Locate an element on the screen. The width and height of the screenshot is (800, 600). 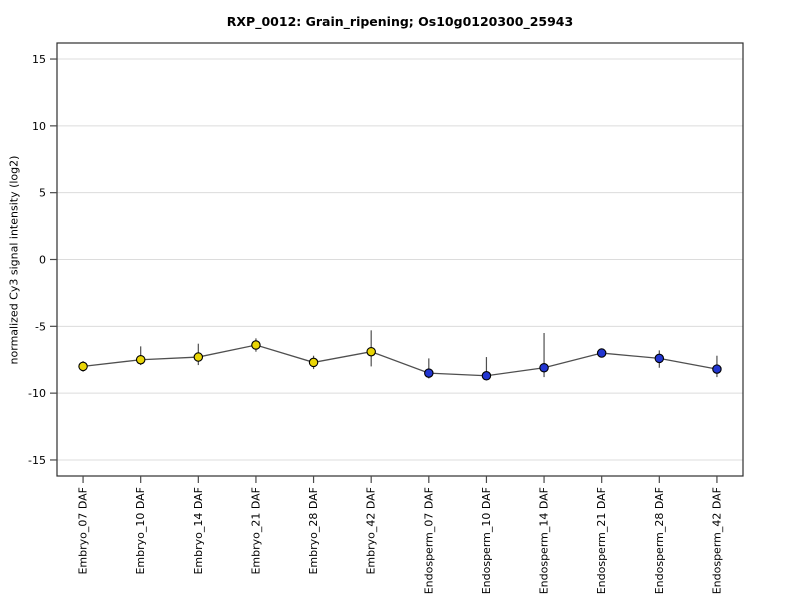
x-tick-label: Endosperm_07 DAF is located at coordinates (428, 540).